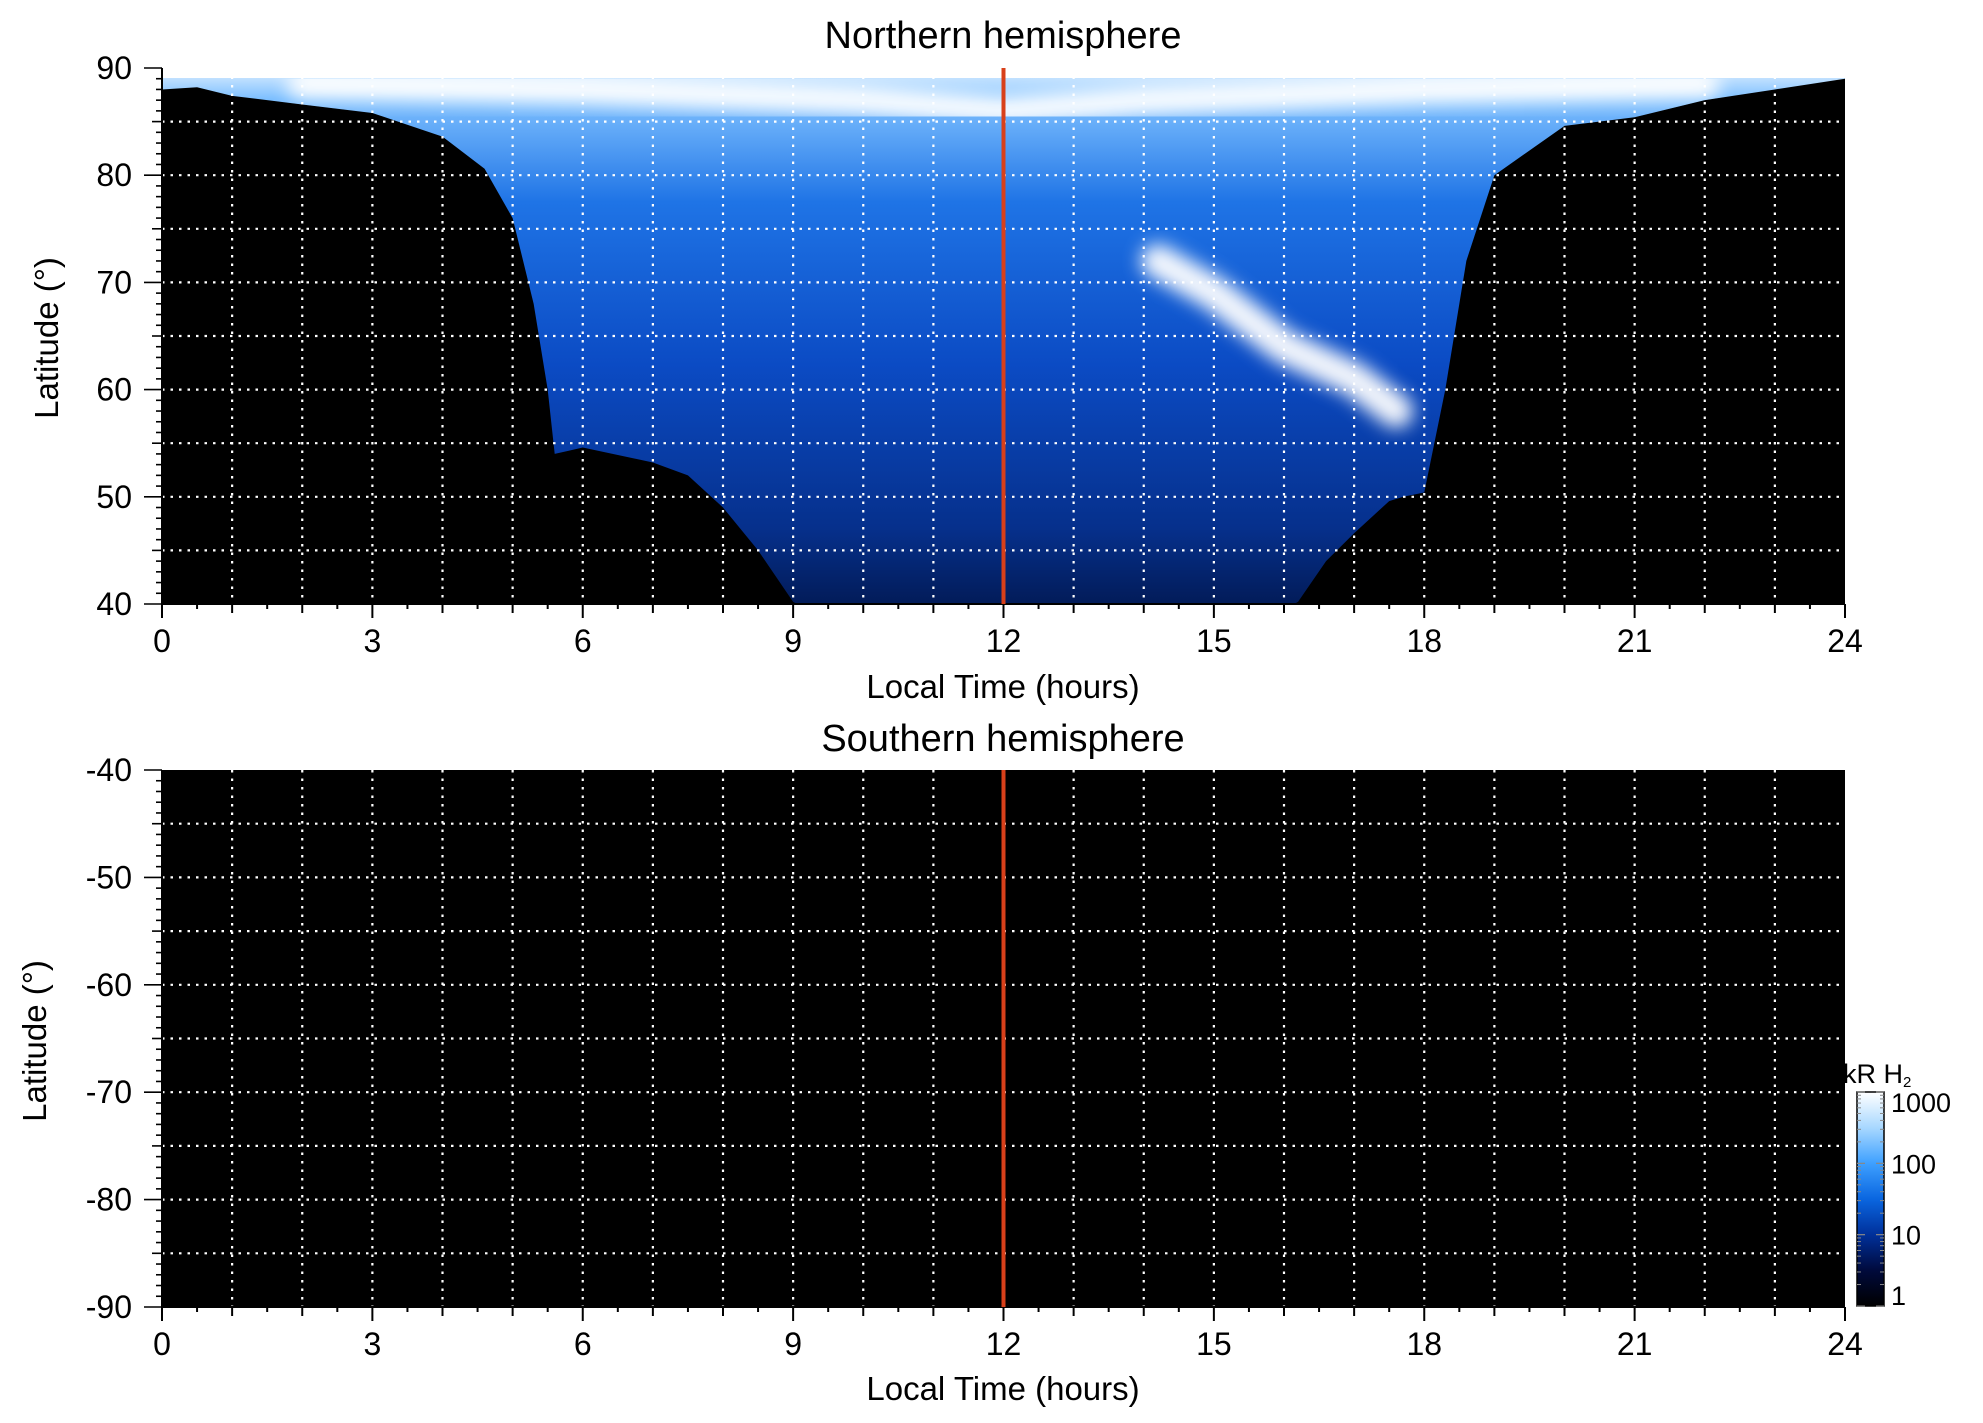 The width and height of the screenshot is (1983, 1423). What do you see at coordinates (114, 497) in the screenshot?
I see `y-tick-label: 50` at bounding box center [114, 497].